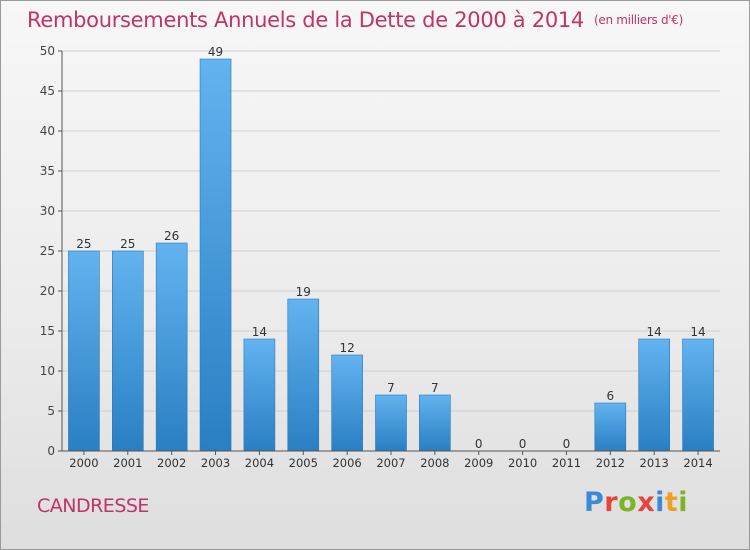 This screenshot has height=550, width=750. Describe the element at coordinates (47, 331) in the screenshot. I see `y-tick-label: 15` at that location.